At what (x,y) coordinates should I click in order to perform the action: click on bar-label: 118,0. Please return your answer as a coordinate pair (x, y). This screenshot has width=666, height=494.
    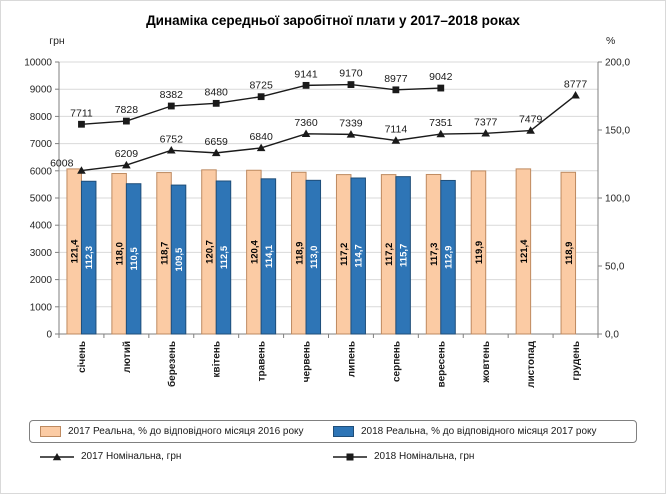
    Looking at the image, I should click on (120, 253).